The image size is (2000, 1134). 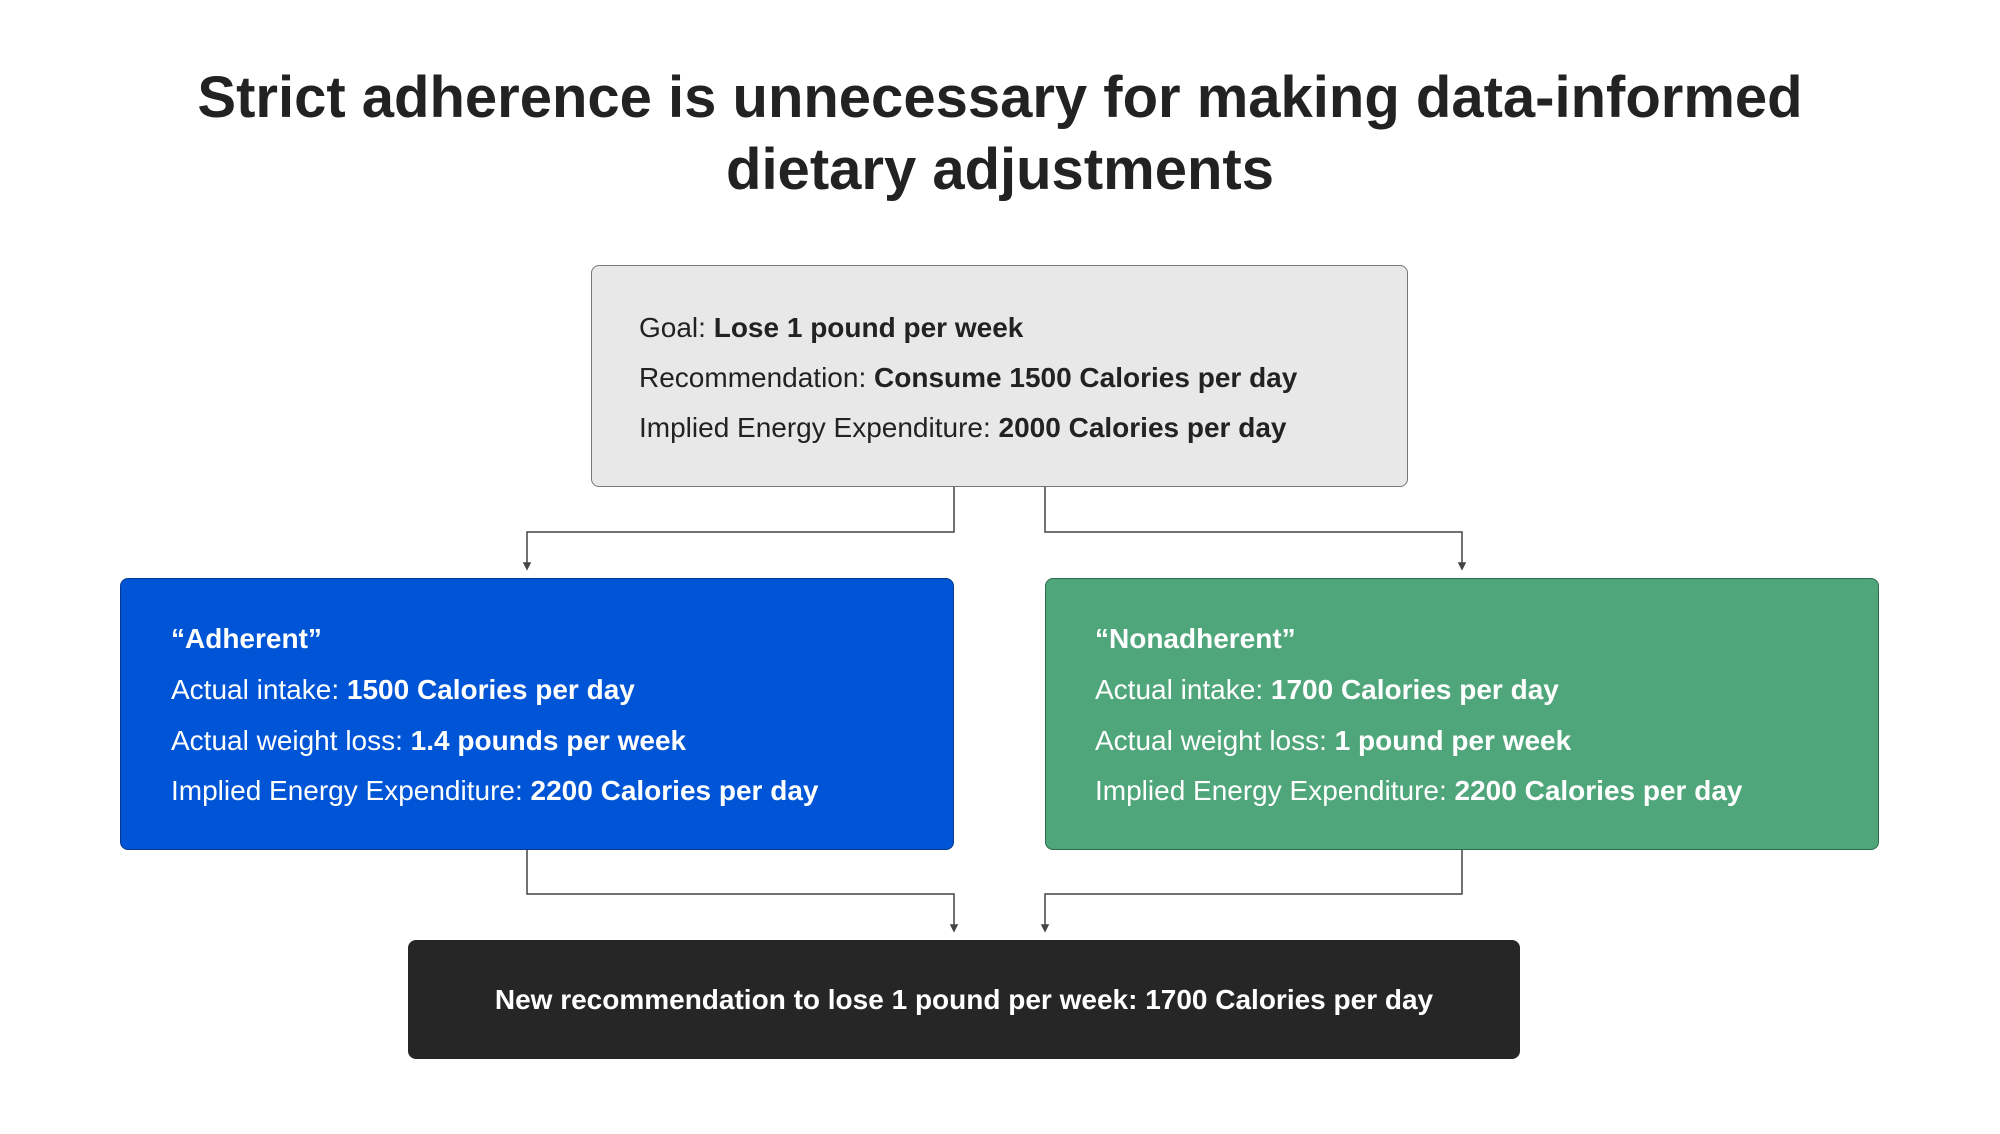 I want to click on line: Actual weight loss: 1 pound per week, so click(x=1333, y=741).